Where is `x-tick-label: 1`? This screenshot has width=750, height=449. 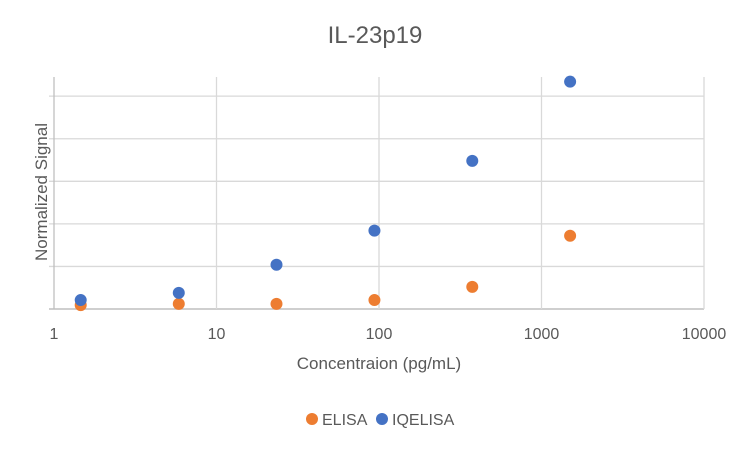 x-tick-label: 1 is located at coordinates (54, 334).